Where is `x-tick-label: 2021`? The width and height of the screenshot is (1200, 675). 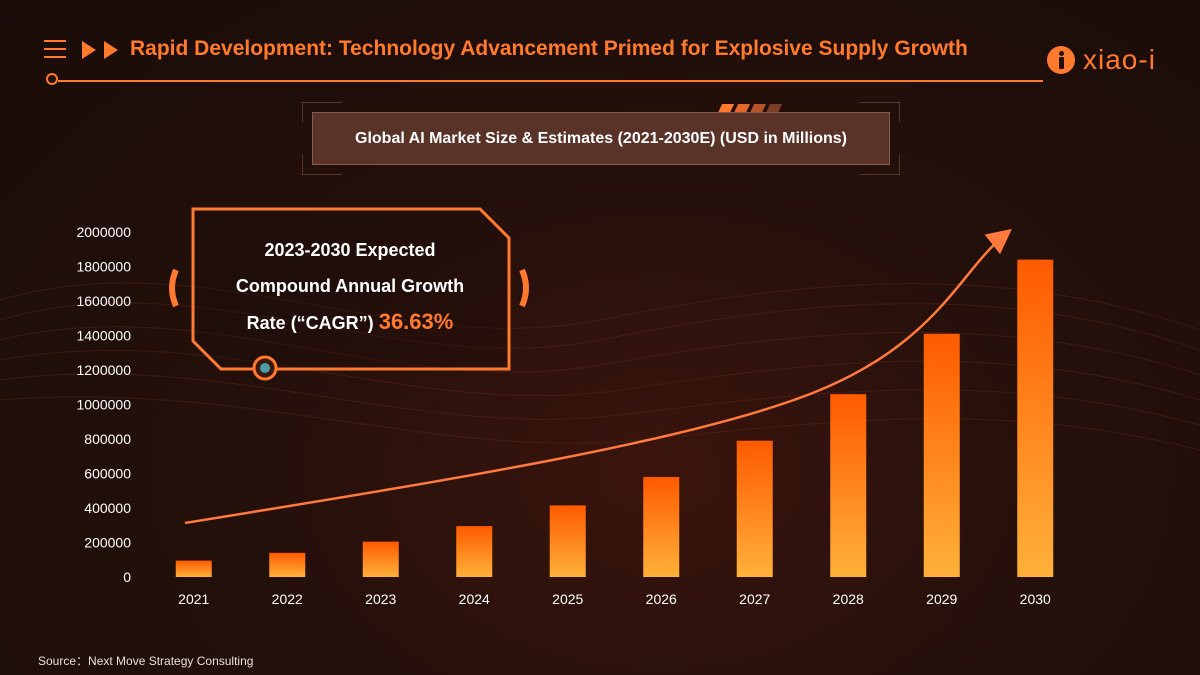 x-tick-label: 2021 is located at coordinates (193, 599).